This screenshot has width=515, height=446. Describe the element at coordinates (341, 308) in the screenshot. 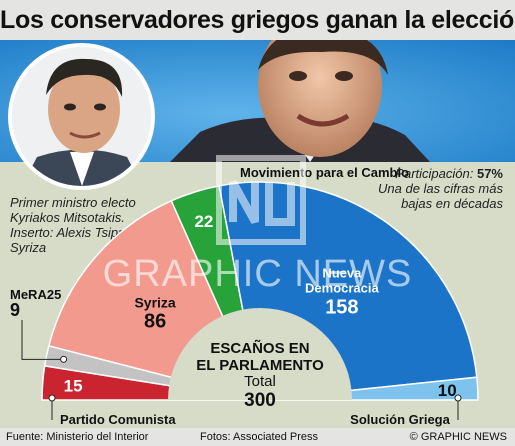

I see `label-seats-nueva-democracia: 158` at that location.